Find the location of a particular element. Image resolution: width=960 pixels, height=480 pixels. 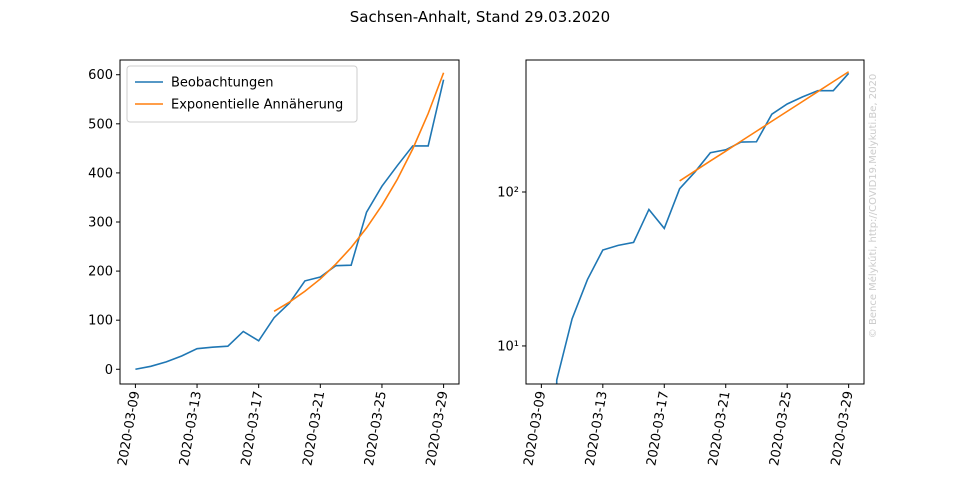

legend-label: Exponentielle Annäherung is located at coordinates (257, 105).